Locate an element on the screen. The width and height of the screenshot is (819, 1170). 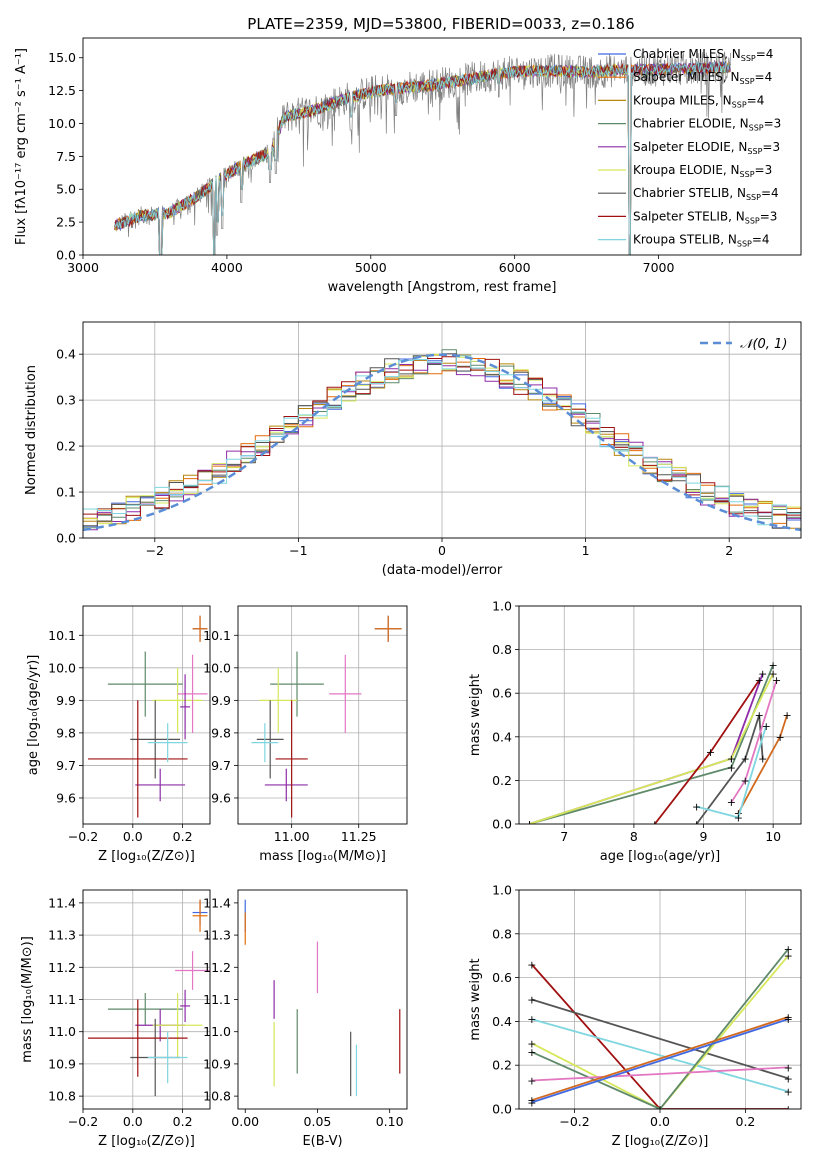
legend-entry-label: Kroupa ELODIE, N is located at coordinates (686, 170).